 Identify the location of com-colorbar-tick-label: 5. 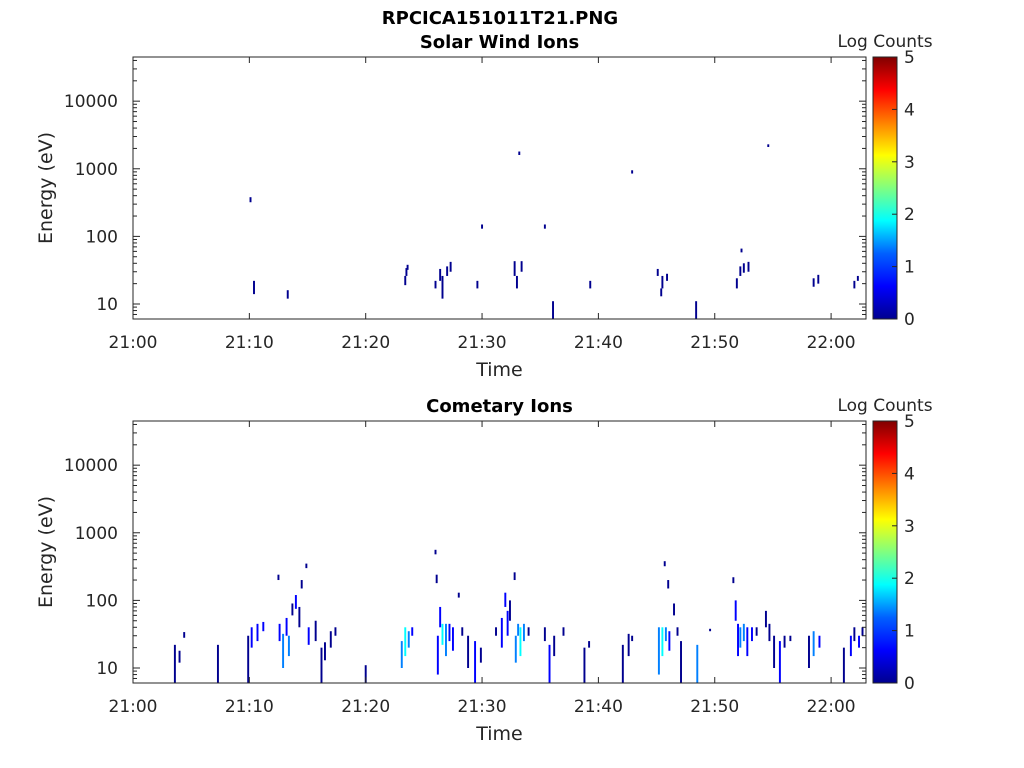
(909, 422).